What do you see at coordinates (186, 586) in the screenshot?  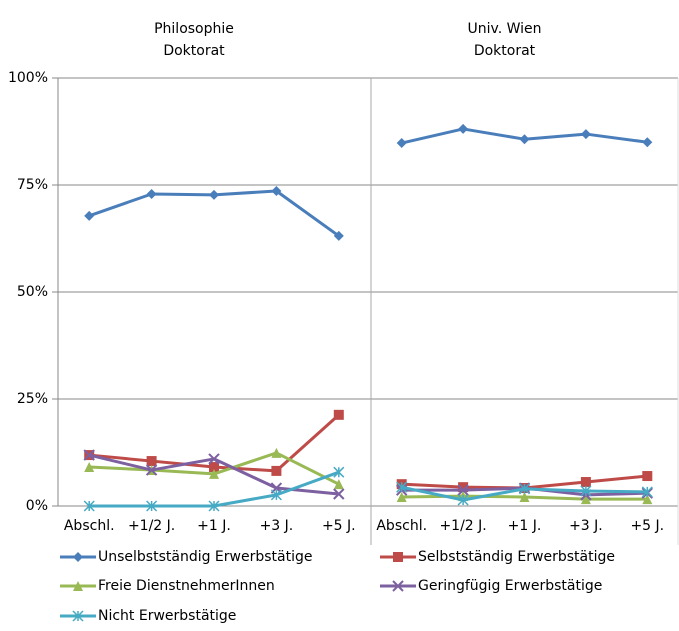 I see `legend-label: Freie DienstnehmerInnen` at bounding box center [186, 586].